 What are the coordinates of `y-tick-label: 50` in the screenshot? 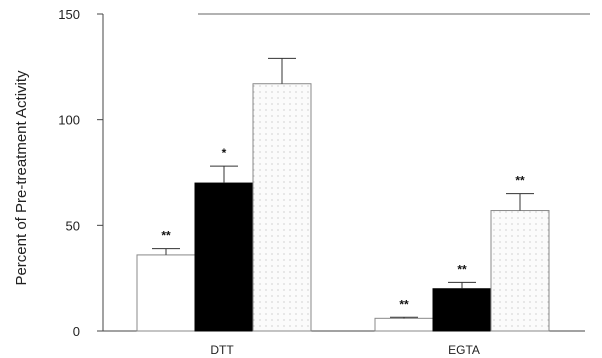 It's located at (73, 225).